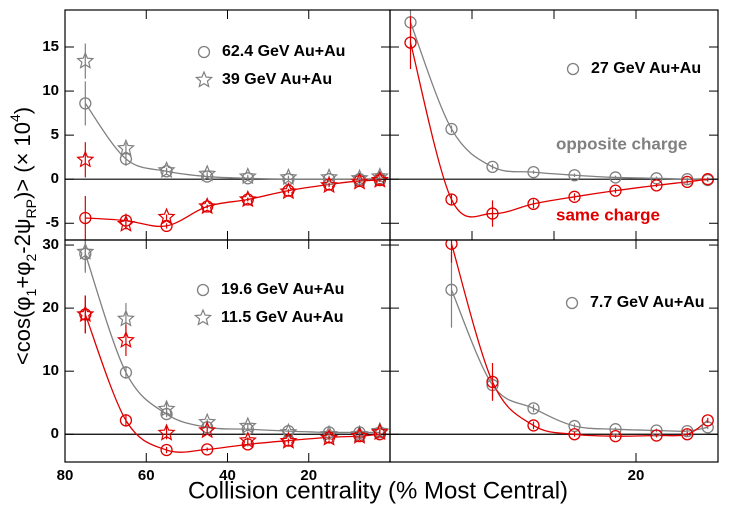  What do you see at coordinates (31, 208) in the screenshot?
I see `y-label-sub: RP` at bounding box center [31, 208].